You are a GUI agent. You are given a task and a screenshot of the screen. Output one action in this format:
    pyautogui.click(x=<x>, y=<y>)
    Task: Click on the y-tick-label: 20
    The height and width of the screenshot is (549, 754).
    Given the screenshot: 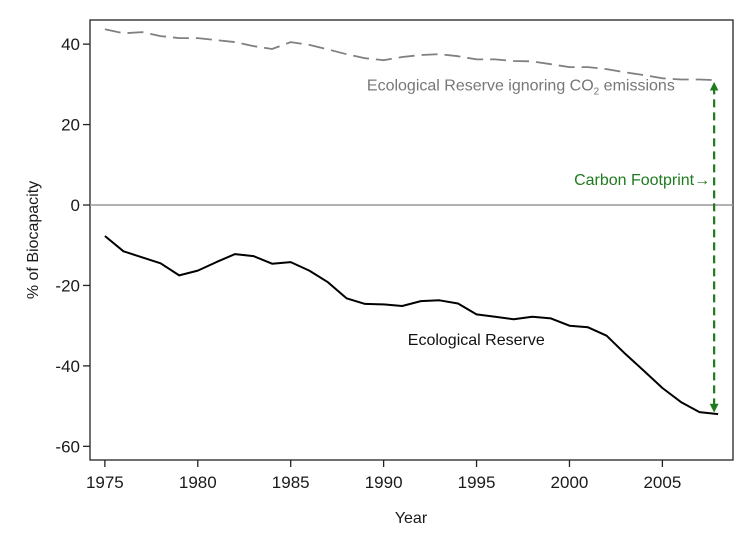 What is the action you would take?
    pyautogui.click(x=70, y=125)
    